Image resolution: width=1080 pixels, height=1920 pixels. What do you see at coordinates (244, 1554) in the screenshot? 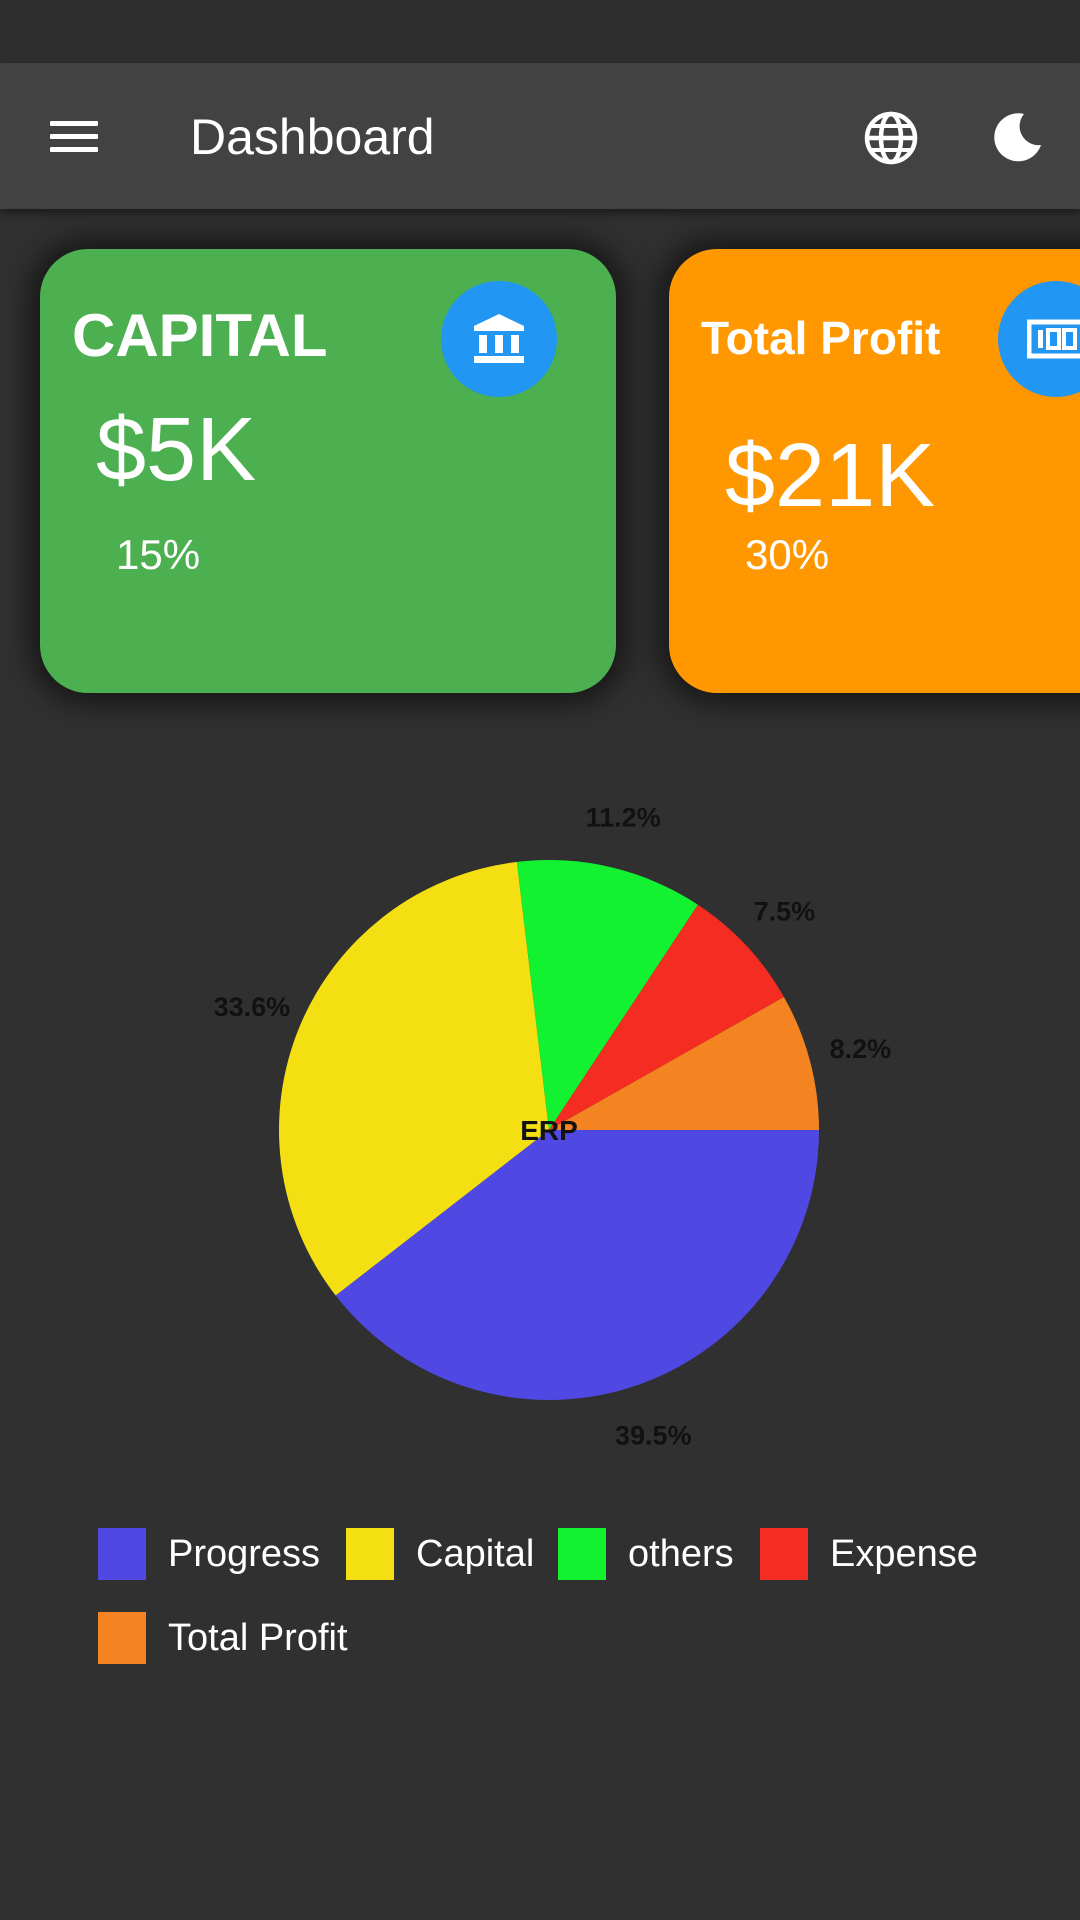
I see `legend-label: Progress` at bounding box center [244, 1554].